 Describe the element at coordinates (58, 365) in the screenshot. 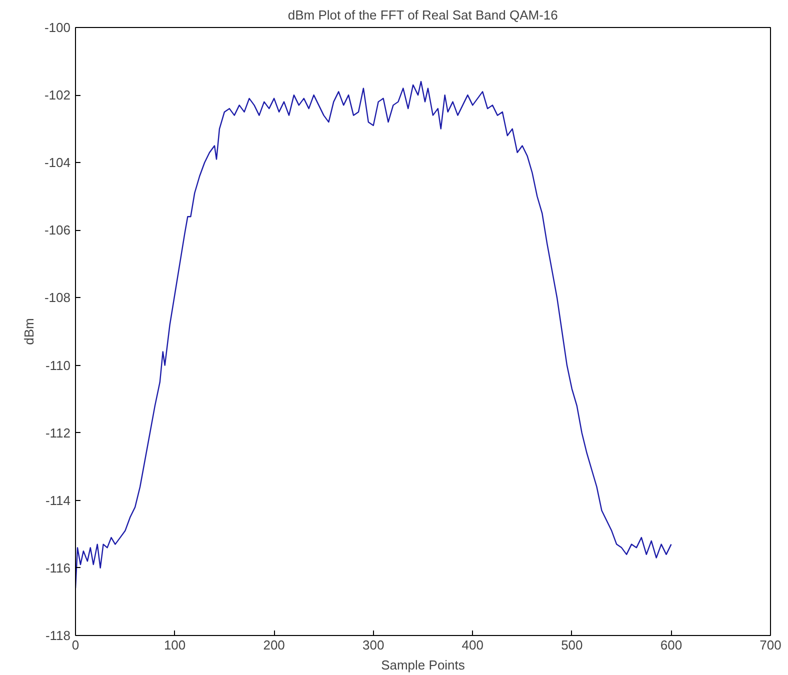

I see `y-tick-label: -110` at that location.